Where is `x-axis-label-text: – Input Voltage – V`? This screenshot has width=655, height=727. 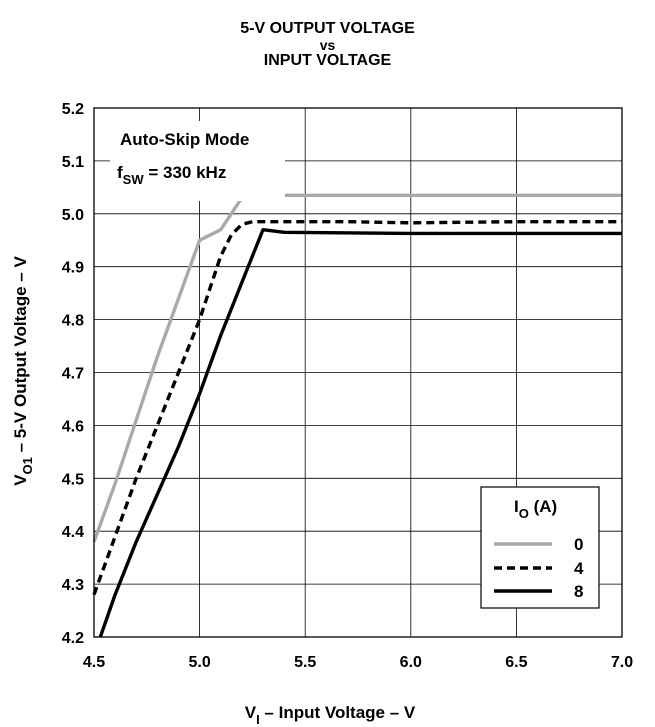 x-axis-label-text: – Input Voltage – V is located at coordinates (338, 712).